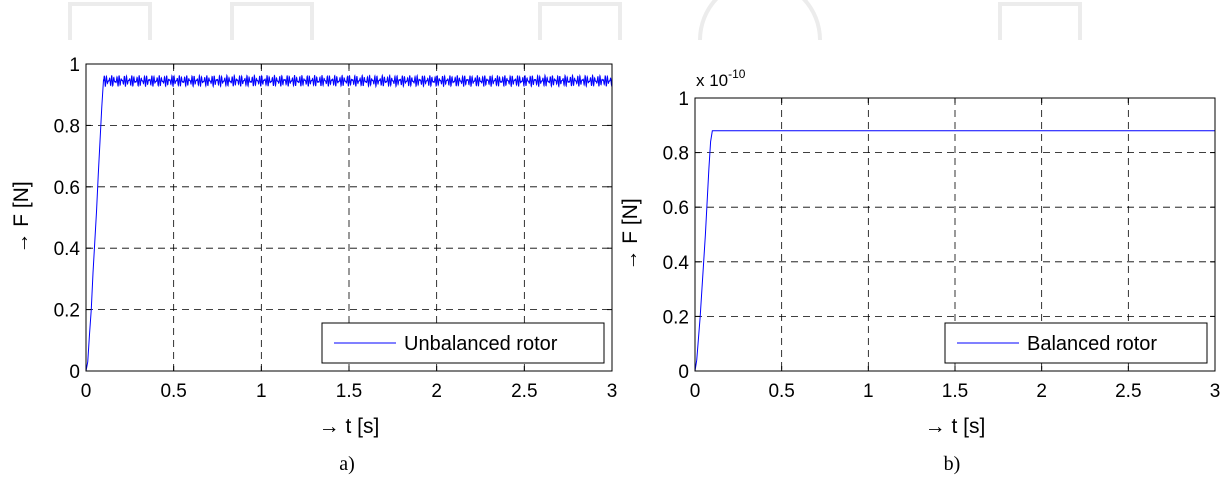 The image size is (1231, 478). What do you see at coordinates (349, 391) in the screenshot?
I see `chart-a-x-tick-label: 1.5` at bounding box center [349, 391].